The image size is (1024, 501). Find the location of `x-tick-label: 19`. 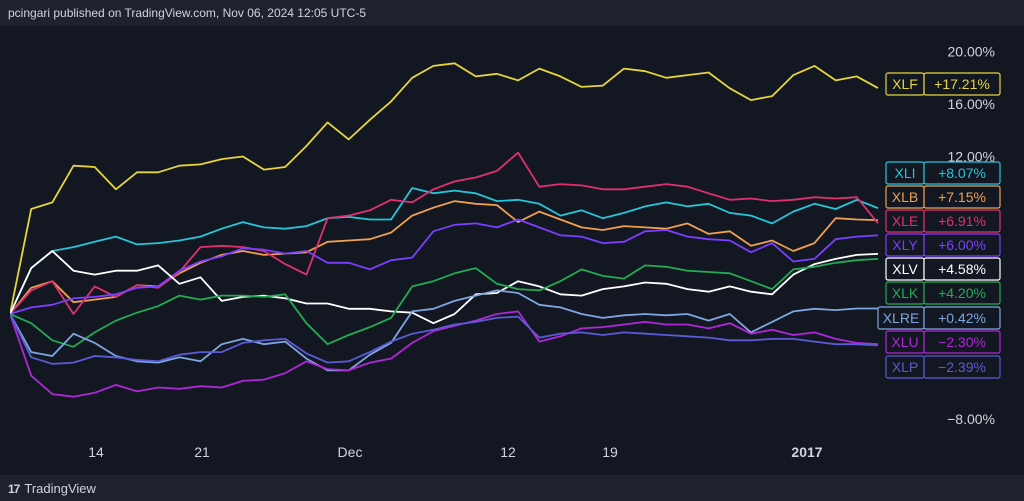

x-tick-label: 19 is located at coordinates (610, 452).